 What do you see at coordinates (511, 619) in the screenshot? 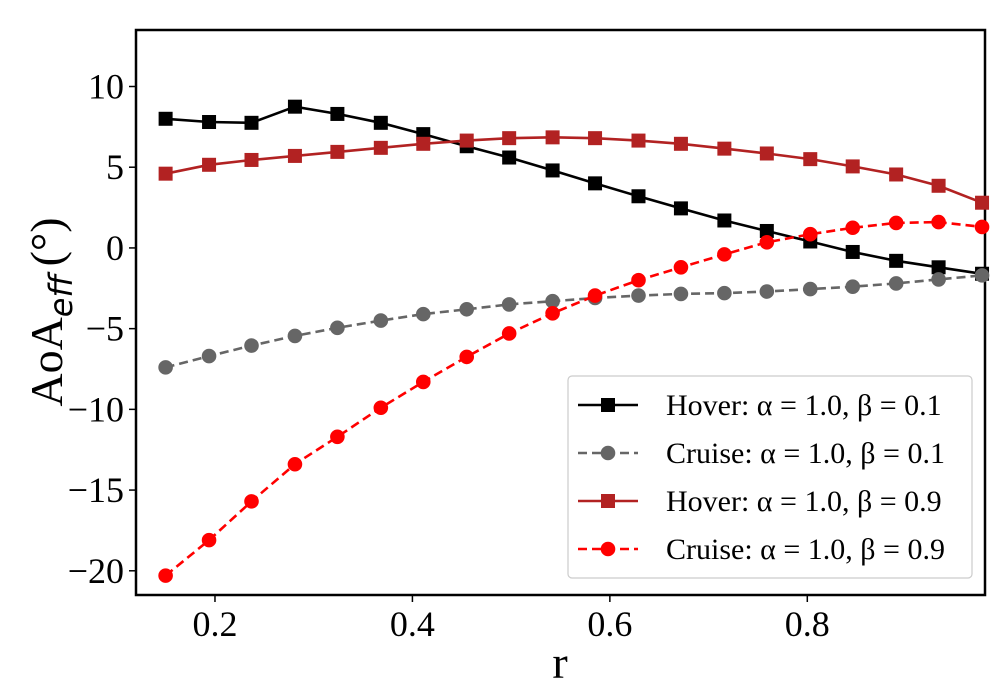
I see `x-axis: 0.2 0.4 0.6 0.8` at bounding box center [511, 619].